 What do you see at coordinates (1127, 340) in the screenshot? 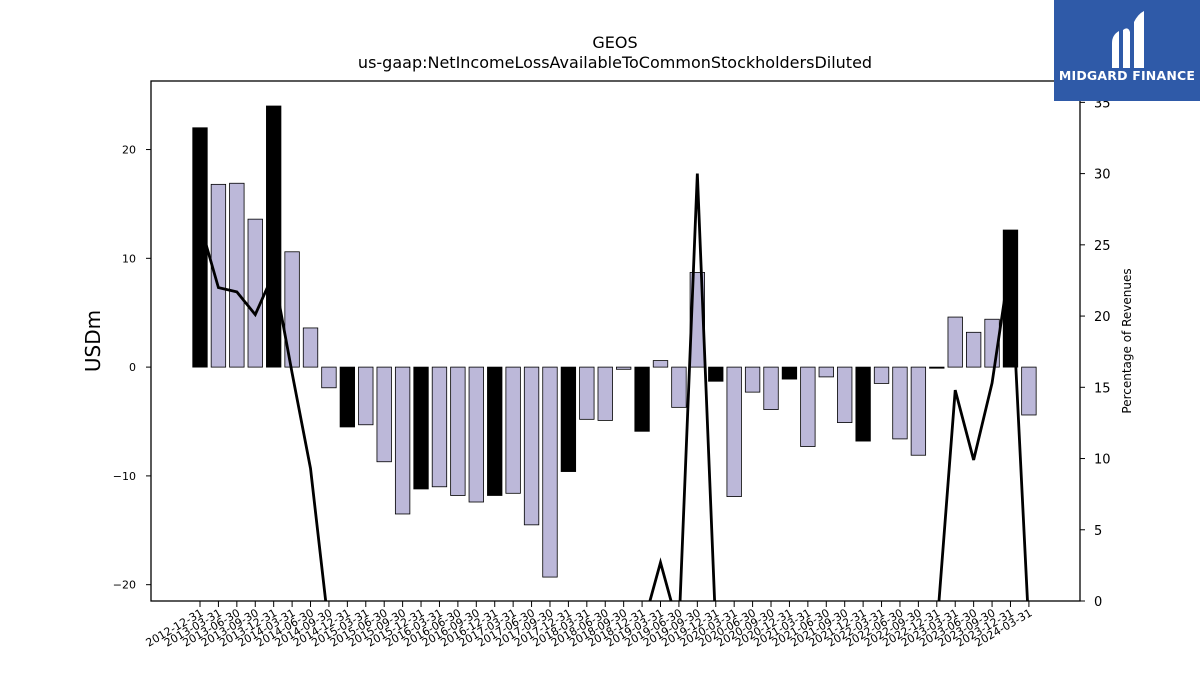
I see `y2-axis-label: Percentage of Revenues` at bounding box center [1127, 340].